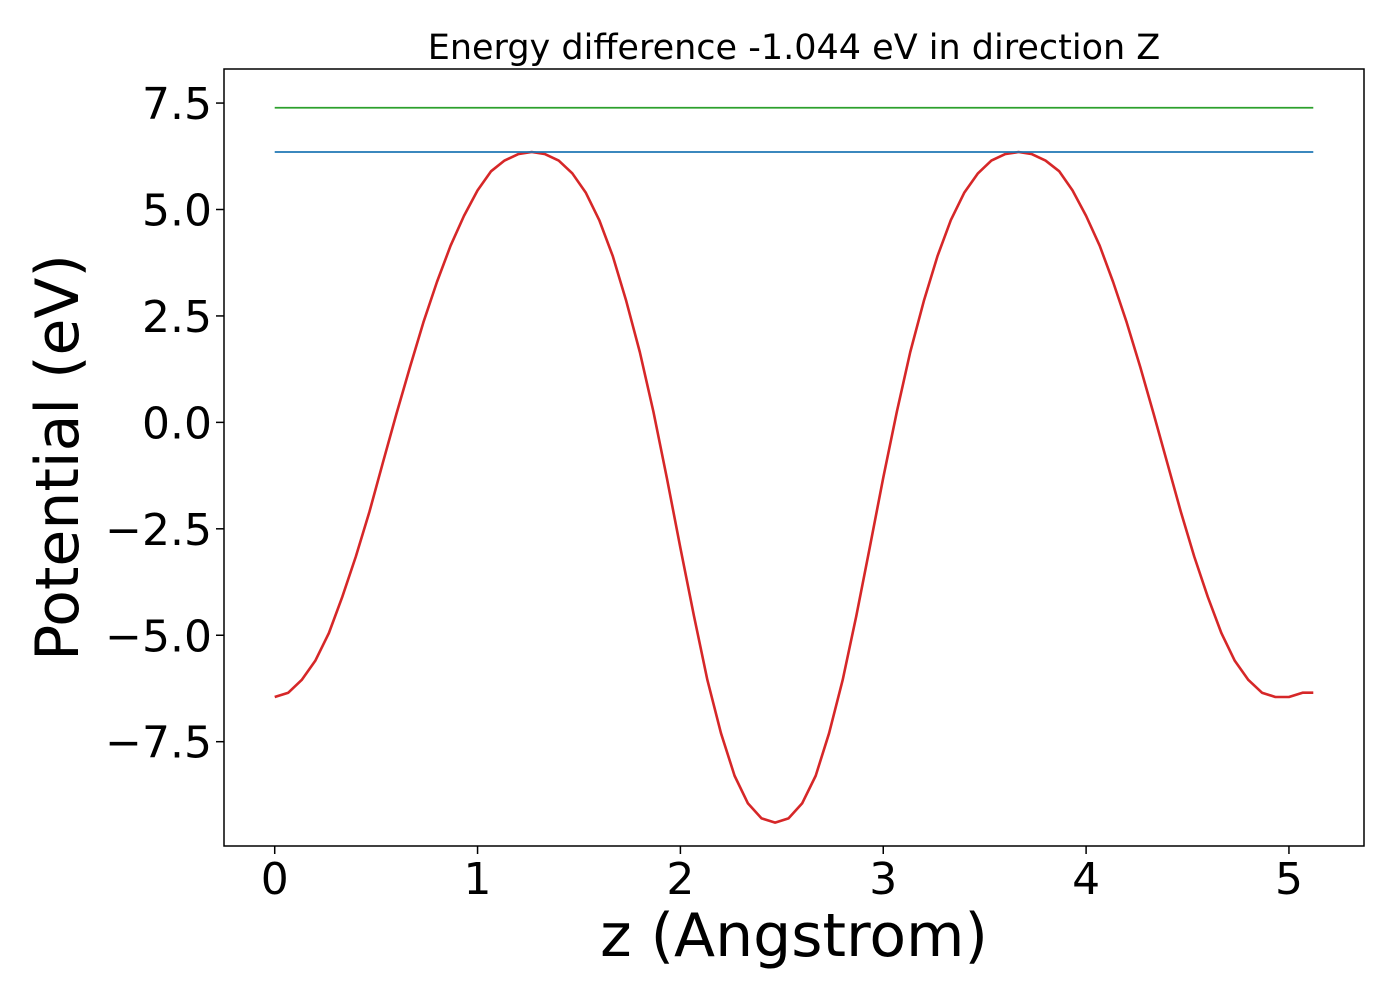 The height and width of the screenshot is (1000, 1400). What do you see at coordinates (177, 317) in the screenshot?
I see `y-tick-label: 2.5` at bounding box center [177, 317].